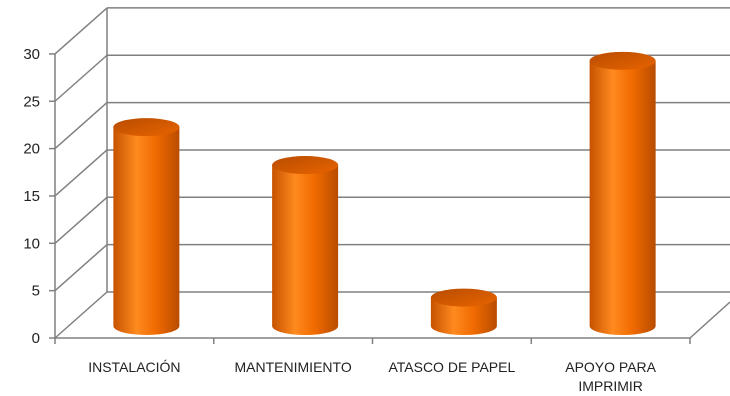 The image size is (730, 396). What do you see at coordinates (31, 196) in the screenshot?
I see `y-tick-label: 15` at bounding box center [31, 196].